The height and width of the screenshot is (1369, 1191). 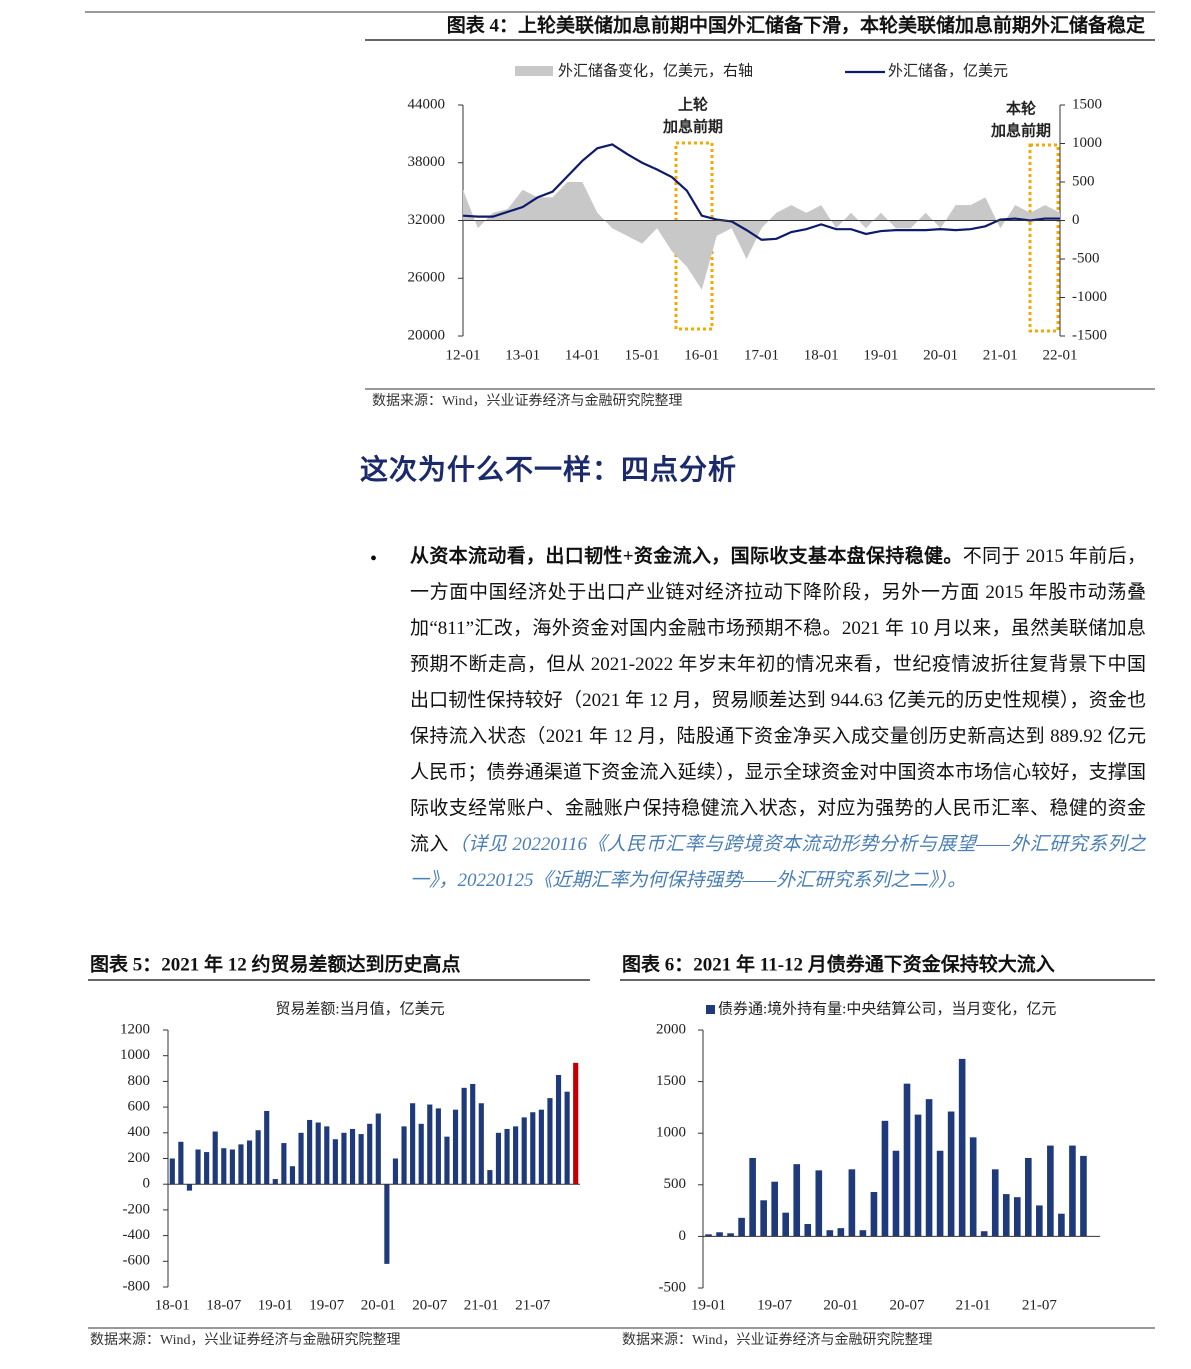 What do you see at coordinates (463, 355) in the screenshot?
I see `x-tick-label: 12-01` at bounding box center [463, 355].